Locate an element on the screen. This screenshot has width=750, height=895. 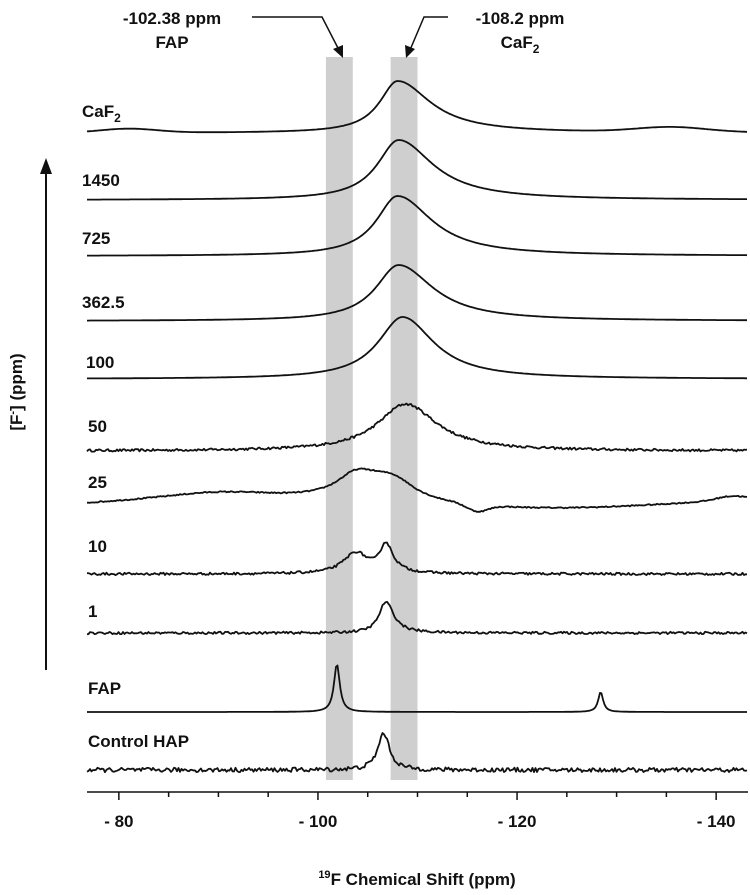
concentration-arrow is located at coordinates (46, 414).